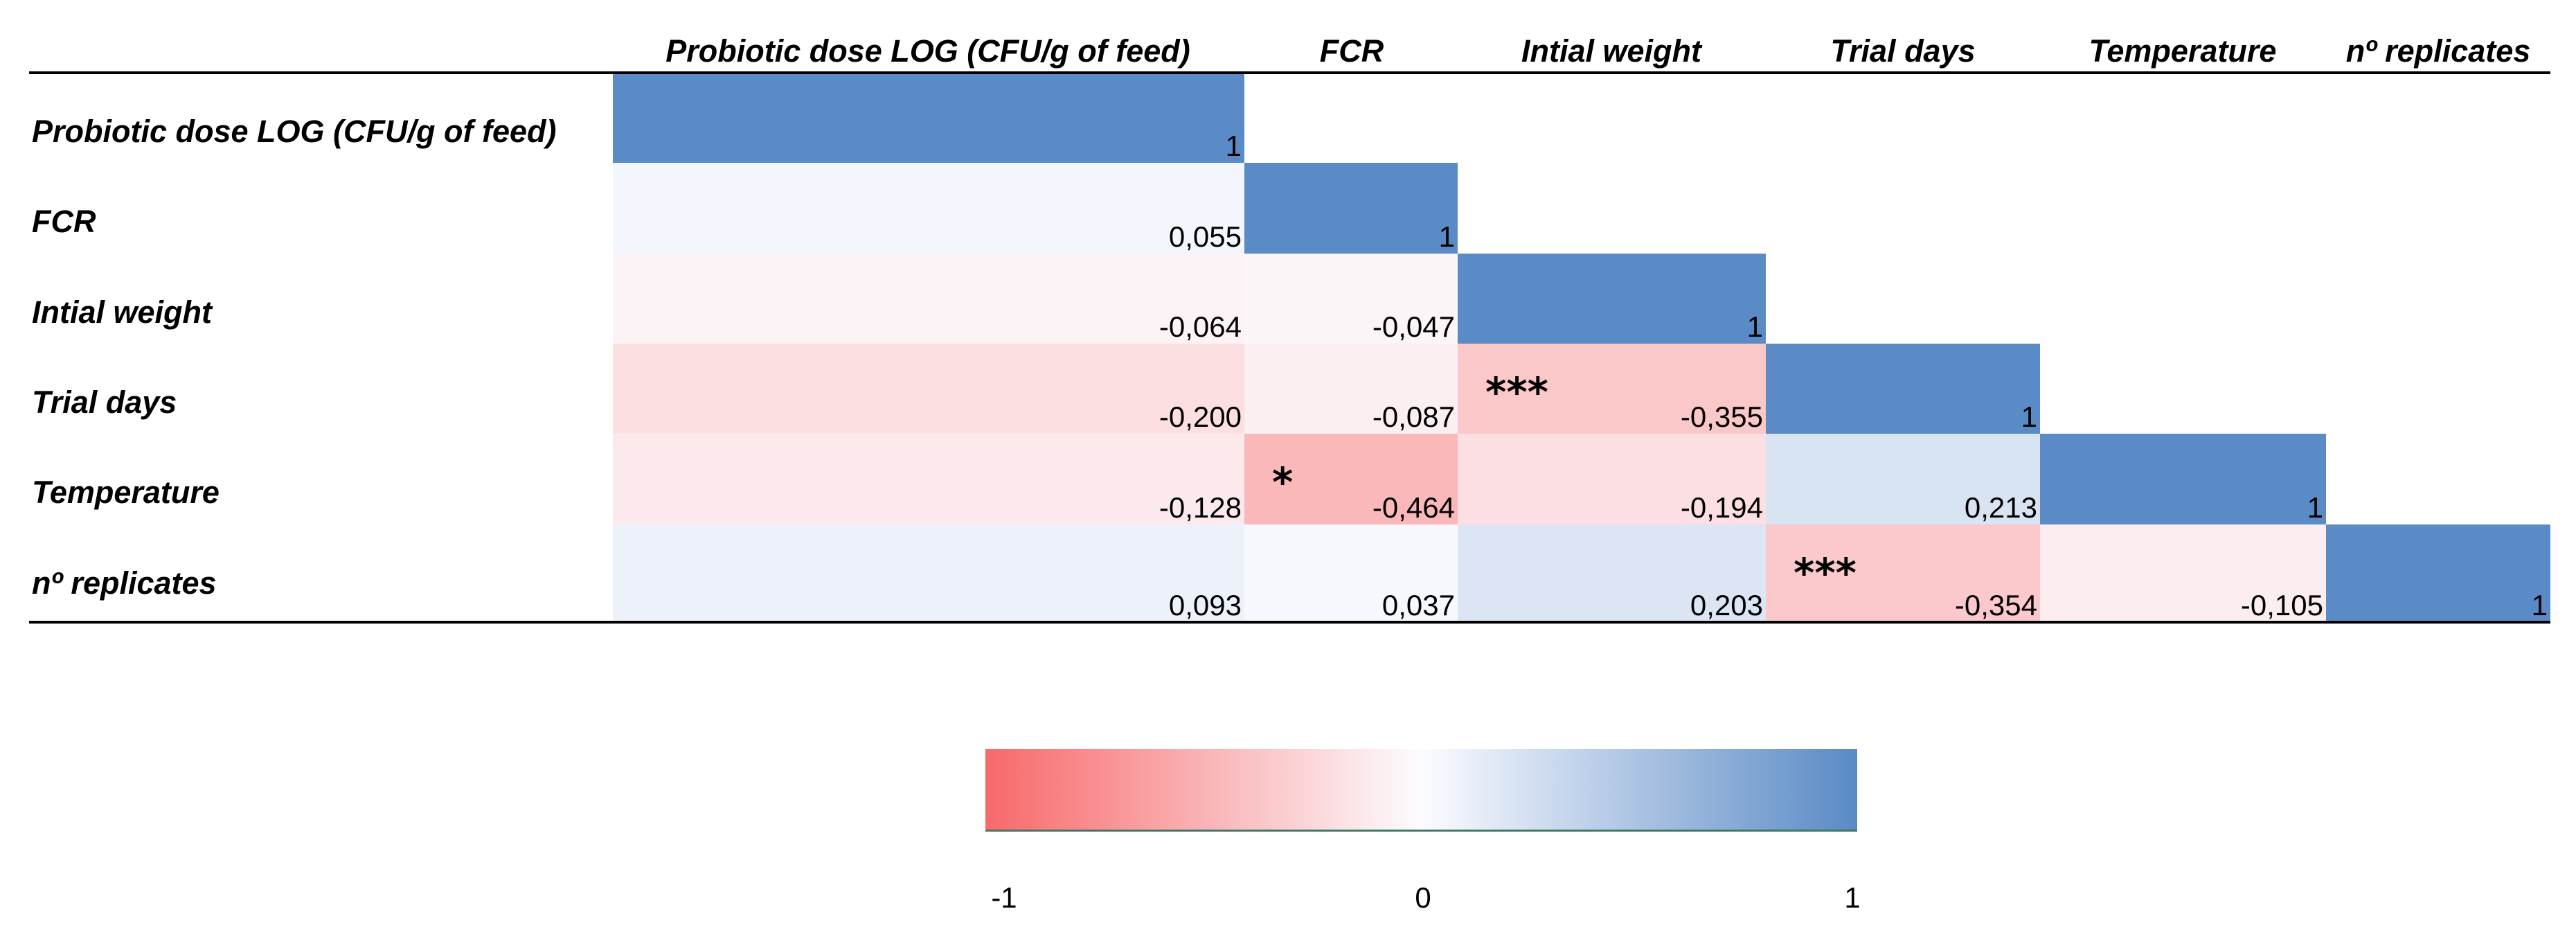 The image size is (2576, 927). What do you see at coordinates (1200, 507) in the screenshot?
I see `cell-value-label: -0,128` at bounding box center [1200, 507].